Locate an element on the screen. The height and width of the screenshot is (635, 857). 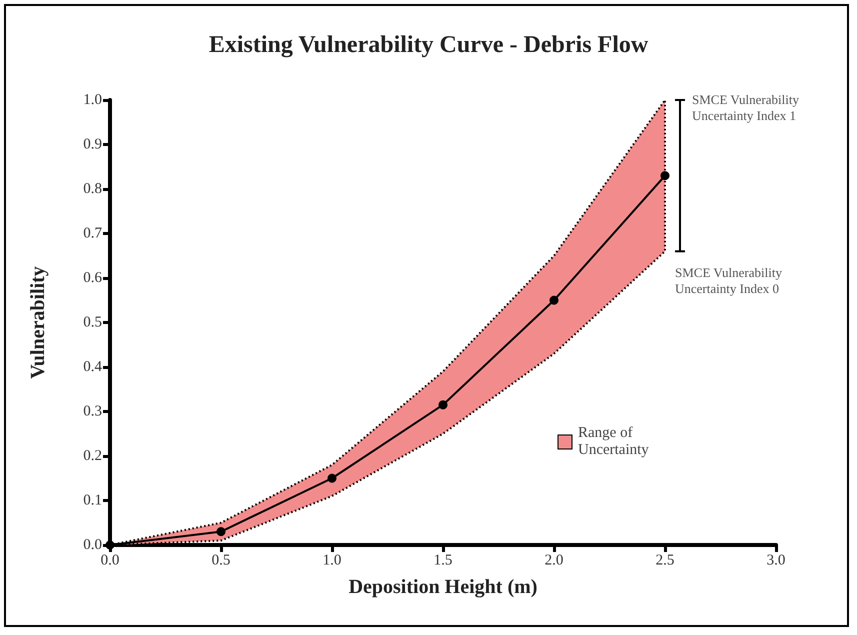
y-tick-label: 0.0 is located at coordinates (92, 545).